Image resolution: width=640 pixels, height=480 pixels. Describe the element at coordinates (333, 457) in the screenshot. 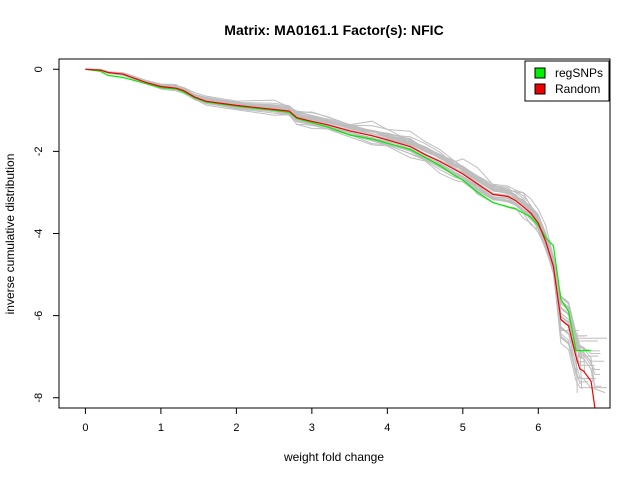

I see `x-axis-label: weight fold change` at that location.